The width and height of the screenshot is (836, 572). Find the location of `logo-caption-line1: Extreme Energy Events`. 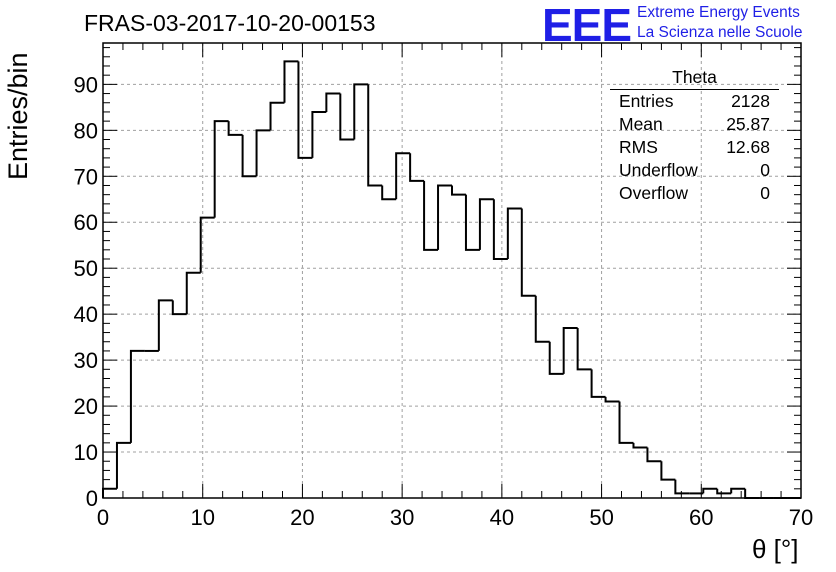

logo-caption-line1: Extreme Energy Events is located at coordinates (718, 12).